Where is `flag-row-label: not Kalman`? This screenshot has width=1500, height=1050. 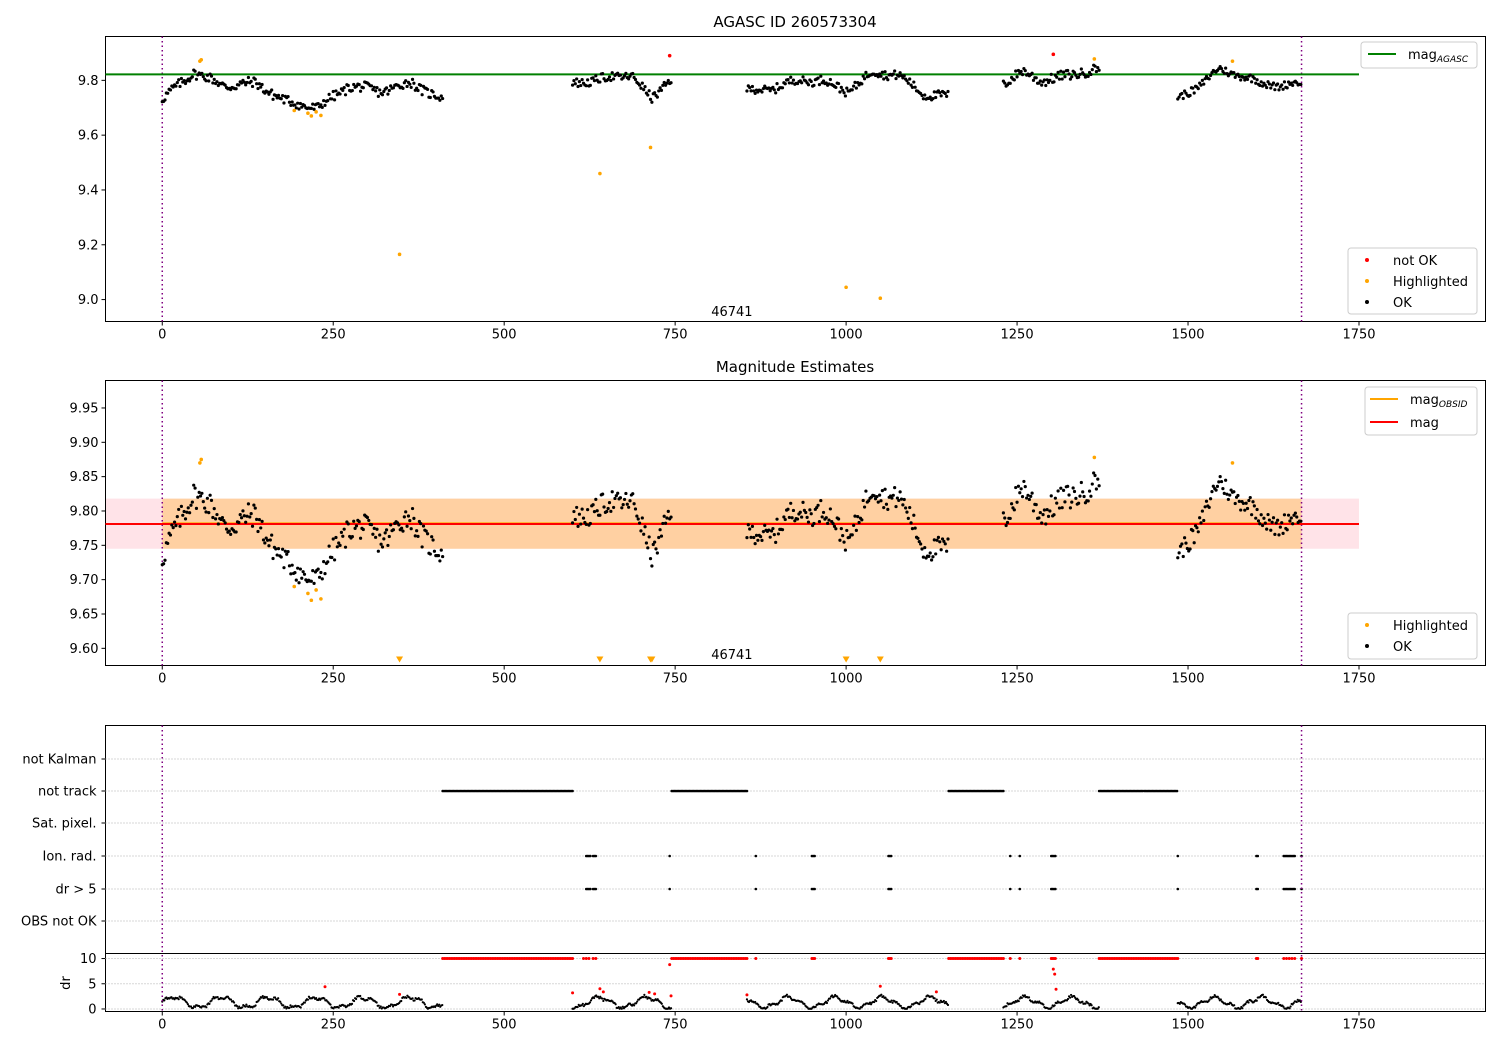
flag-row-label: not Kalman is located at coordinates (59, 760).